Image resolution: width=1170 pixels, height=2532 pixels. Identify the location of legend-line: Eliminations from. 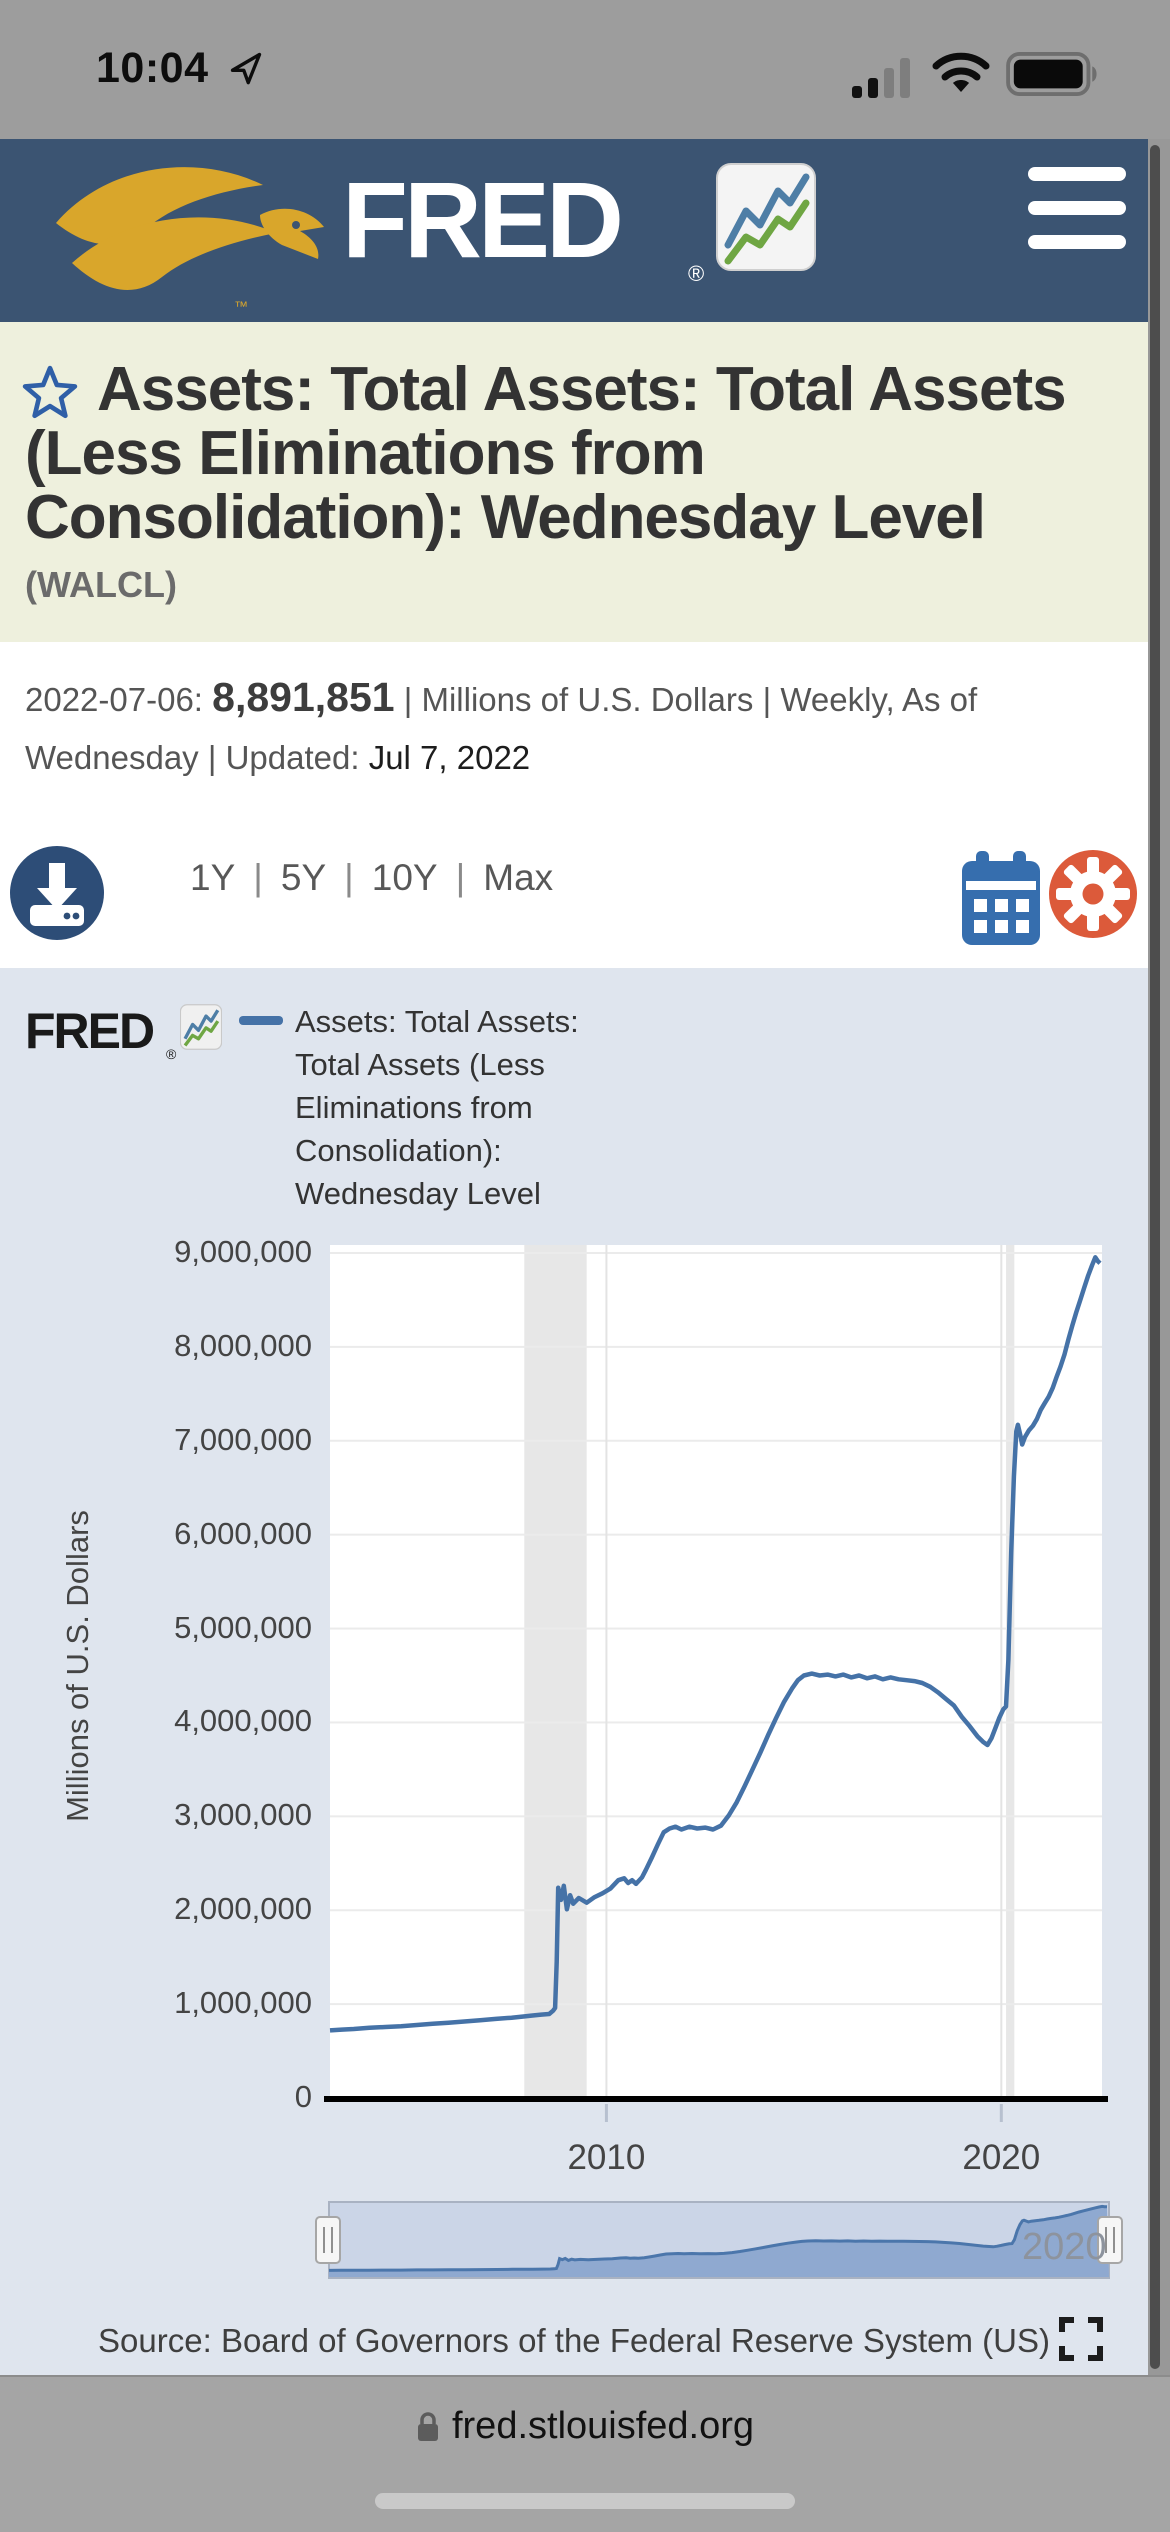
(414, 1107).